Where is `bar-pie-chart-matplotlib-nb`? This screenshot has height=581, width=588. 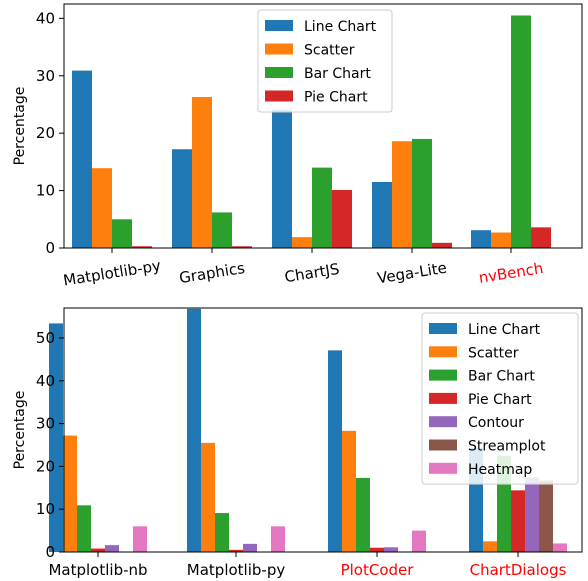
bar-pie-chart-matplotlib-nb is located at coordinates (98, 550).